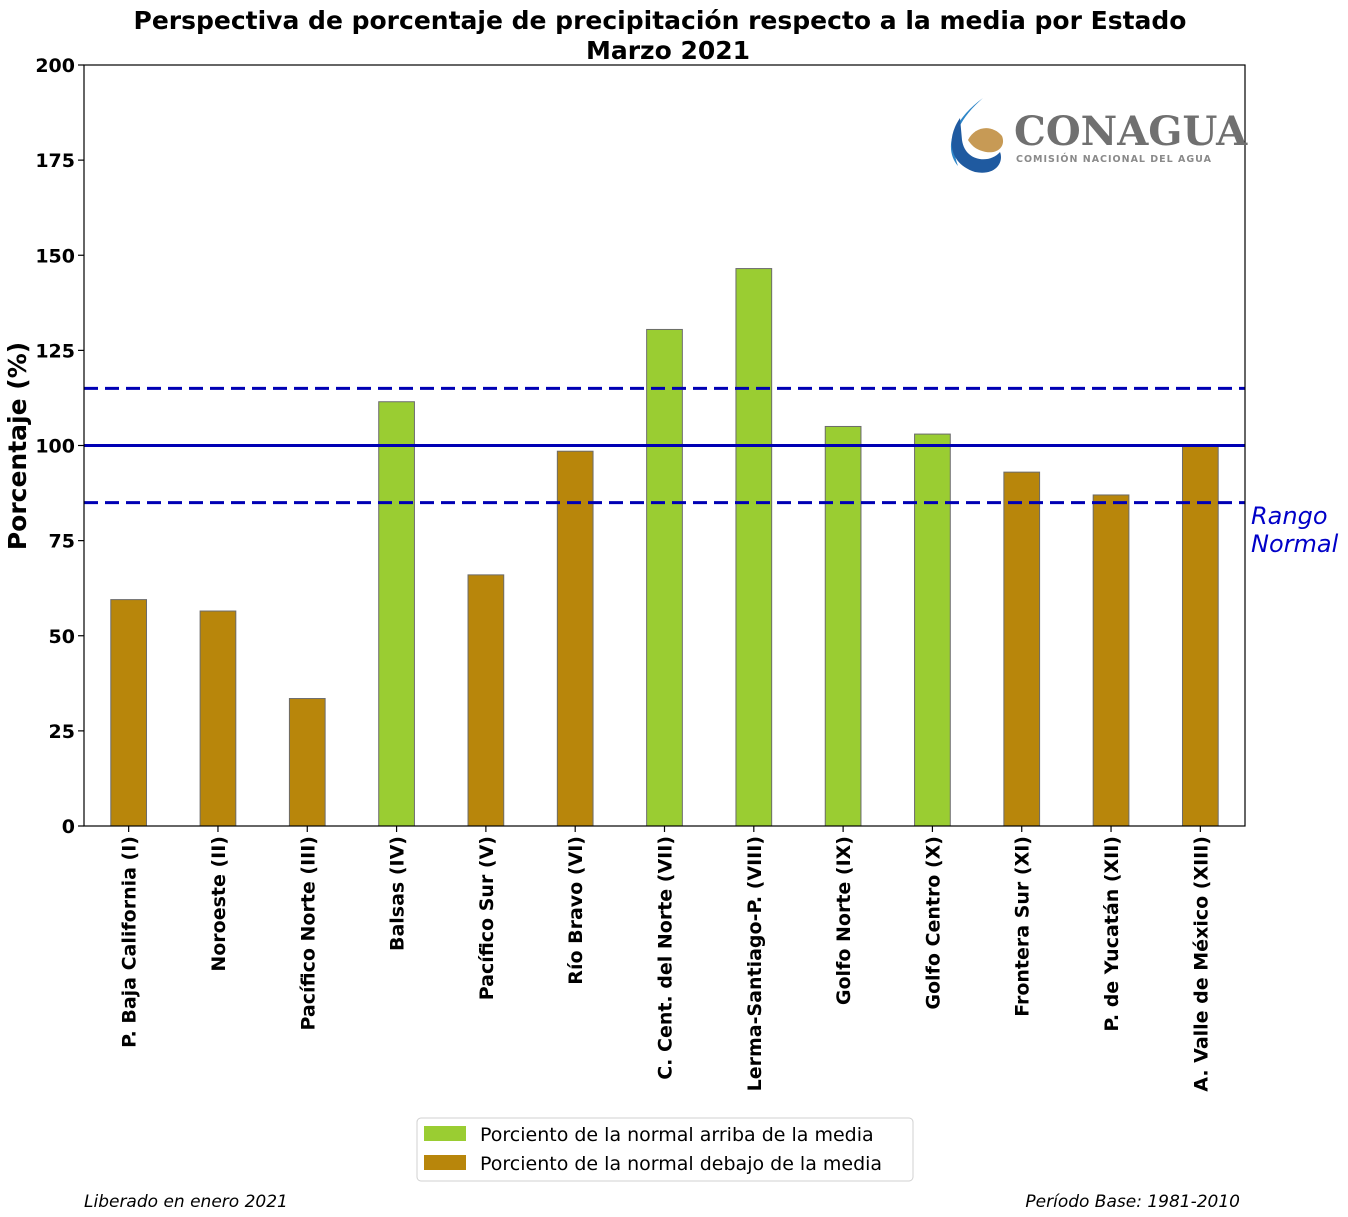 Image resolution: width=1348 pixels, height=1217 pixels. What do you see at coordinates (1114, 159) in the screenshot?
I see `logo-tagline: COMISIÓN NACIONAL DEL AGUA` at bounding box center [1114, 159].